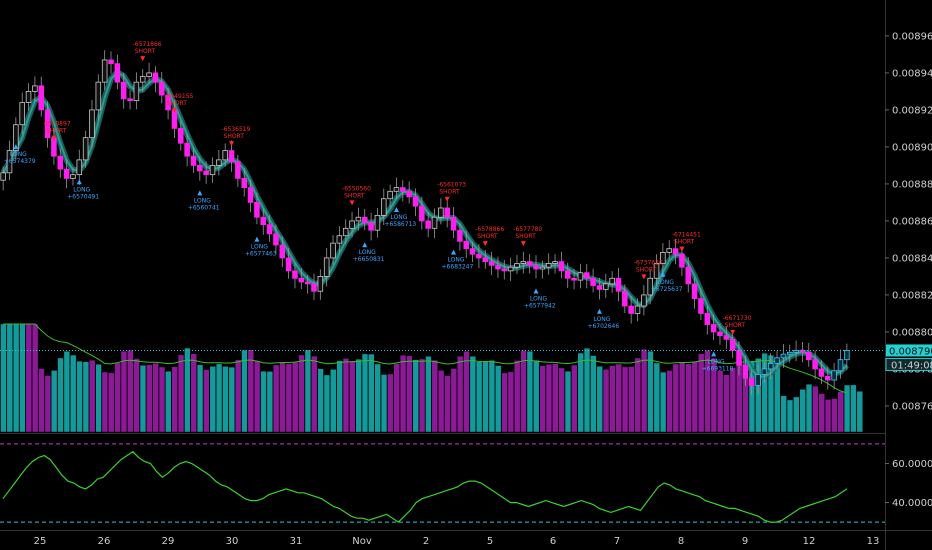  Describe the element at coordinates (663, 274) in the screenshot. I see `up-arrow-icon` at that location.